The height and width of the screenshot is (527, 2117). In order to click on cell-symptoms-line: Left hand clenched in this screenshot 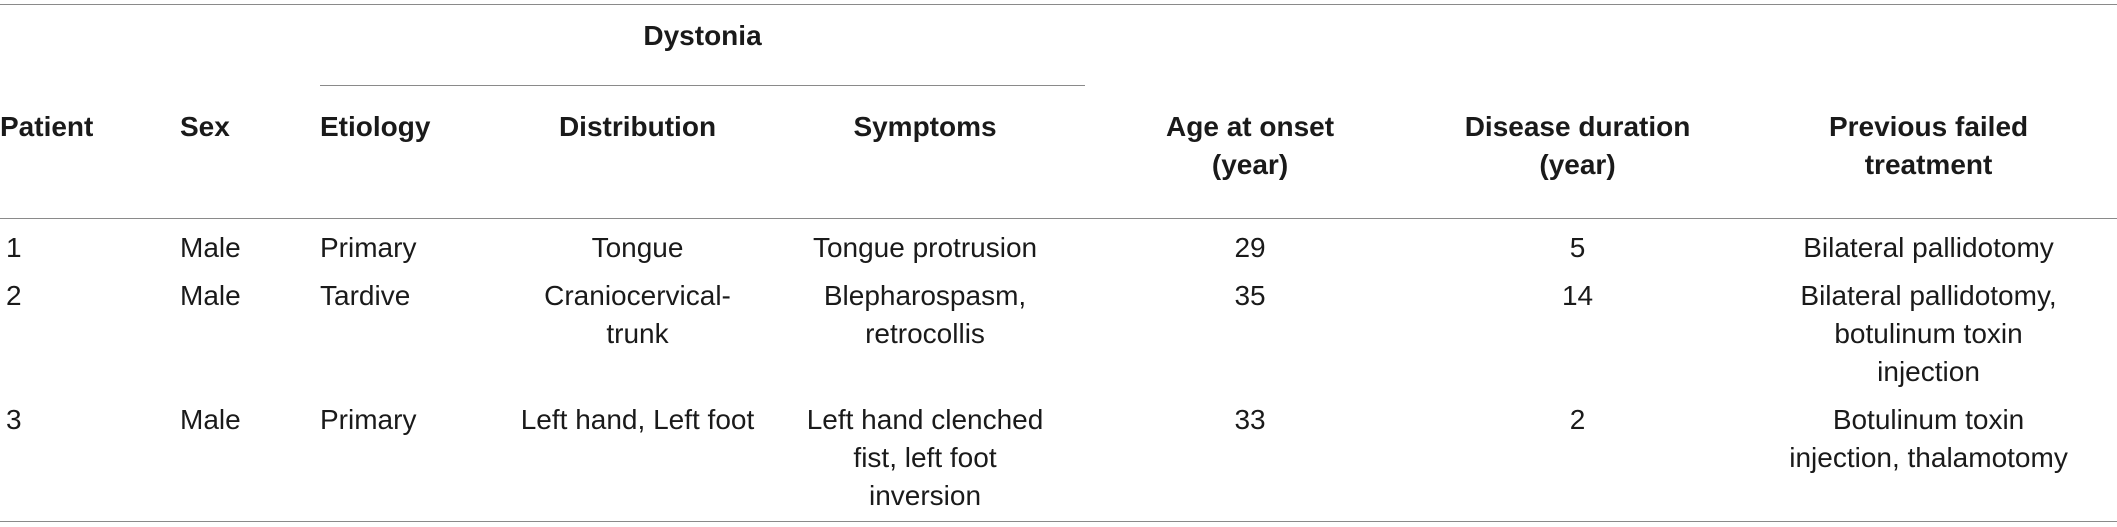, I will do `click(925, 419)`.